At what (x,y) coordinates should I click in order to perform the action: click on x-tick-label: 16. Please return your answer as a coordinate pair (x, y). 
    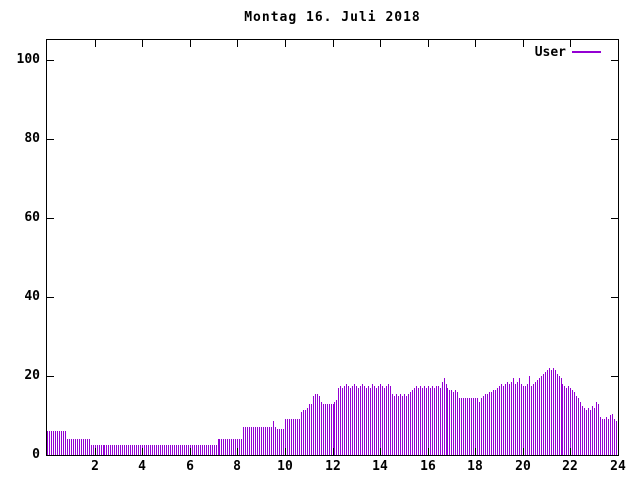
    Looking at the image, I should click on (428, 466).